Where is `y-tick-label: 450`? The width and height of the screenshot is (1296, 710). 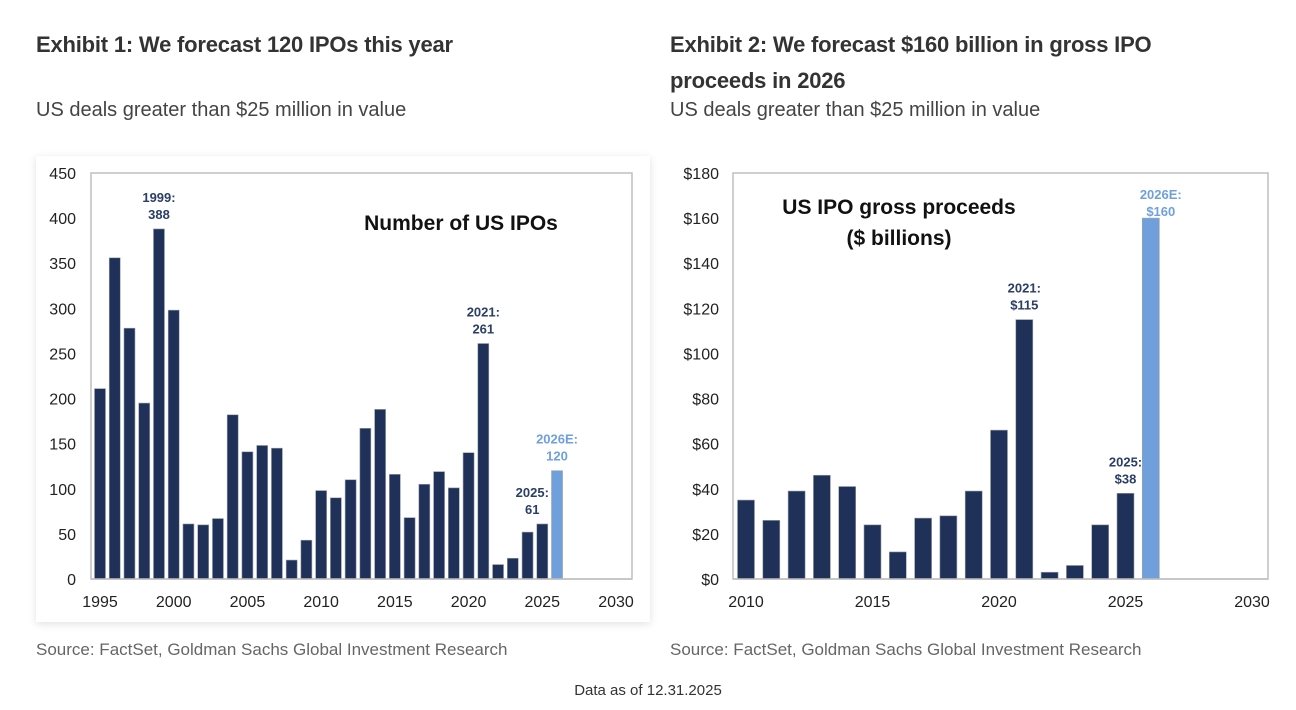
y-tick-label: 450 is located at coordinates (62, 174).